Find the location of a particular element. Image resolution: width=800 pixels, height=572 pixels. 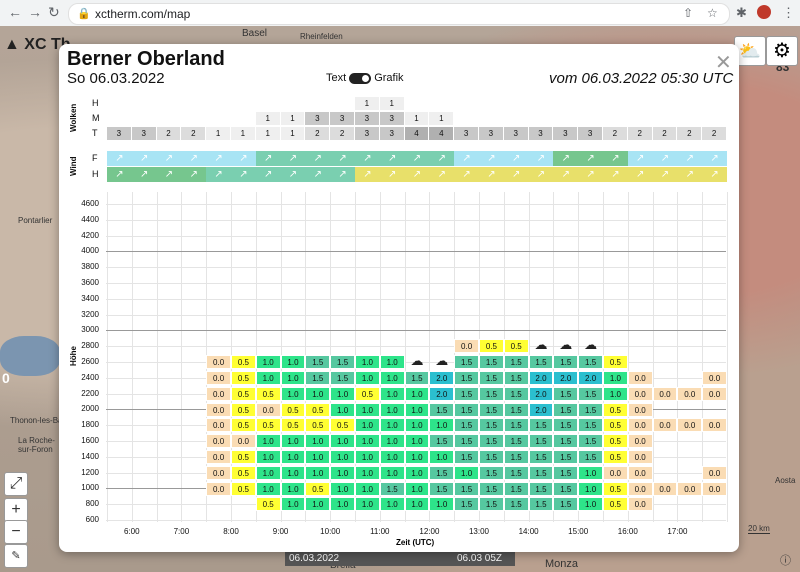

forecast-date: So 06.03.2022 is located at coordinates (116, 78).